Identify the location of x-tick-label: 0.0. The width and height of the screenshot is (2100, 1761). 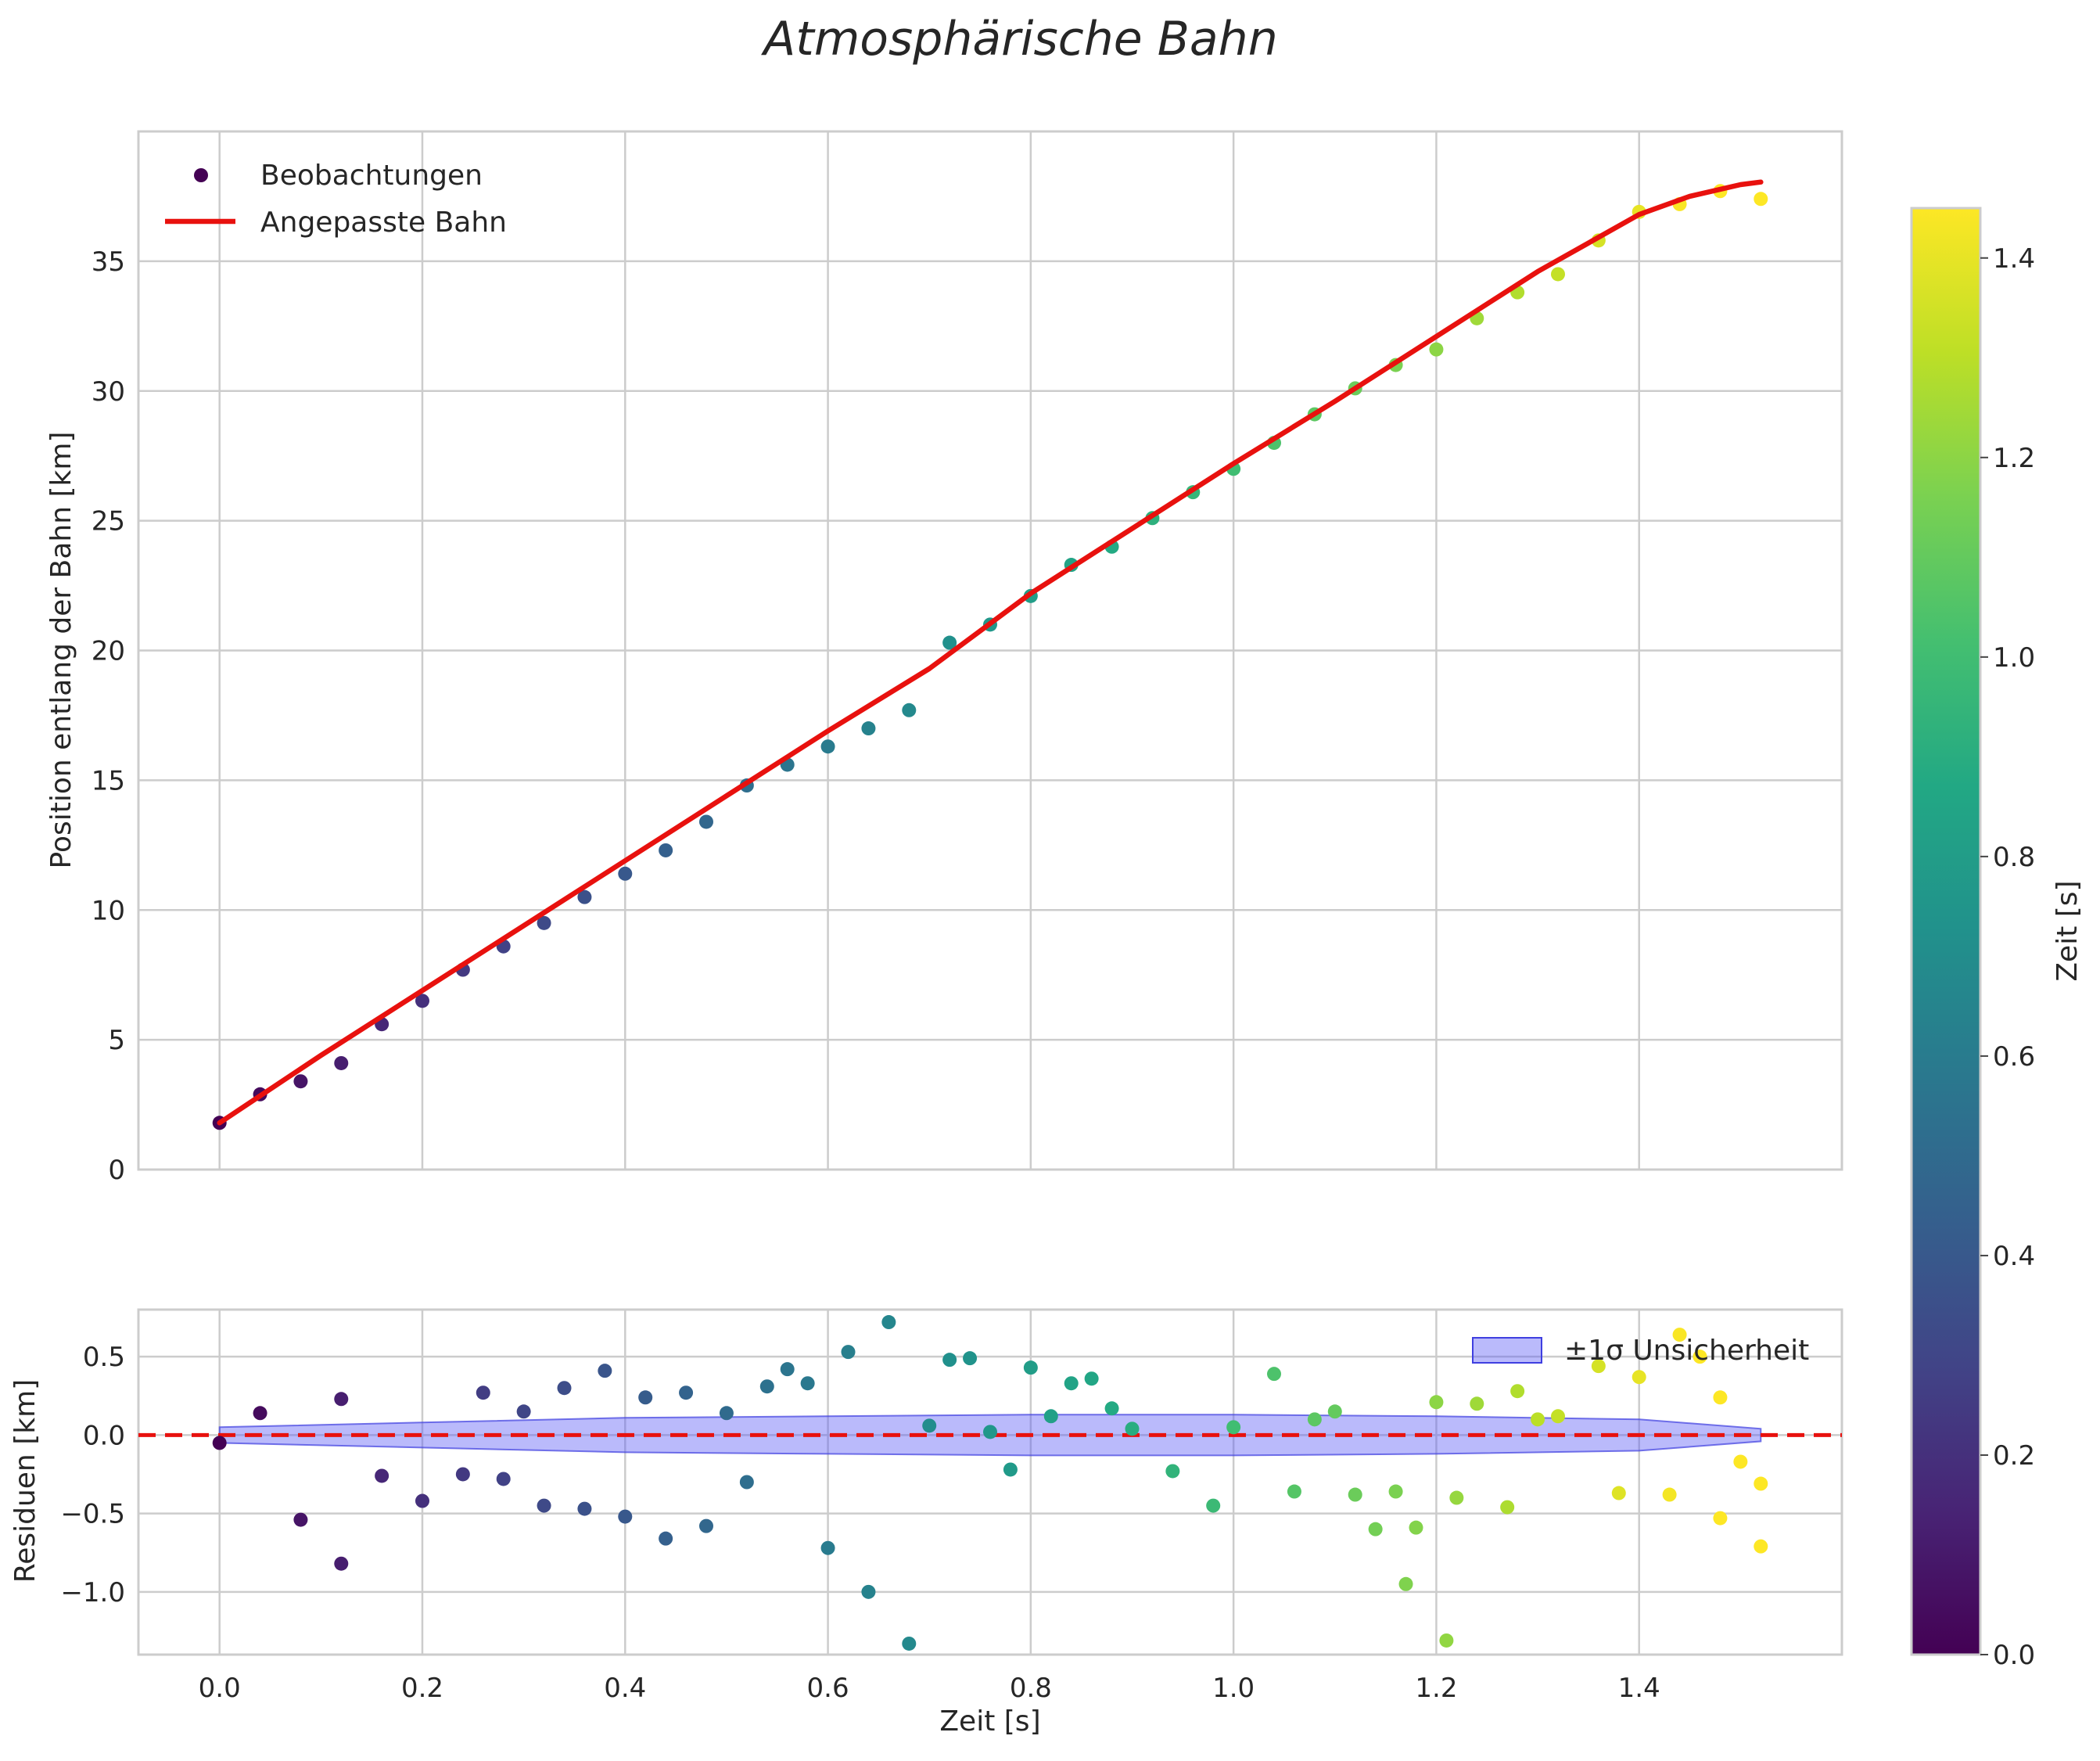
(220, 1688).